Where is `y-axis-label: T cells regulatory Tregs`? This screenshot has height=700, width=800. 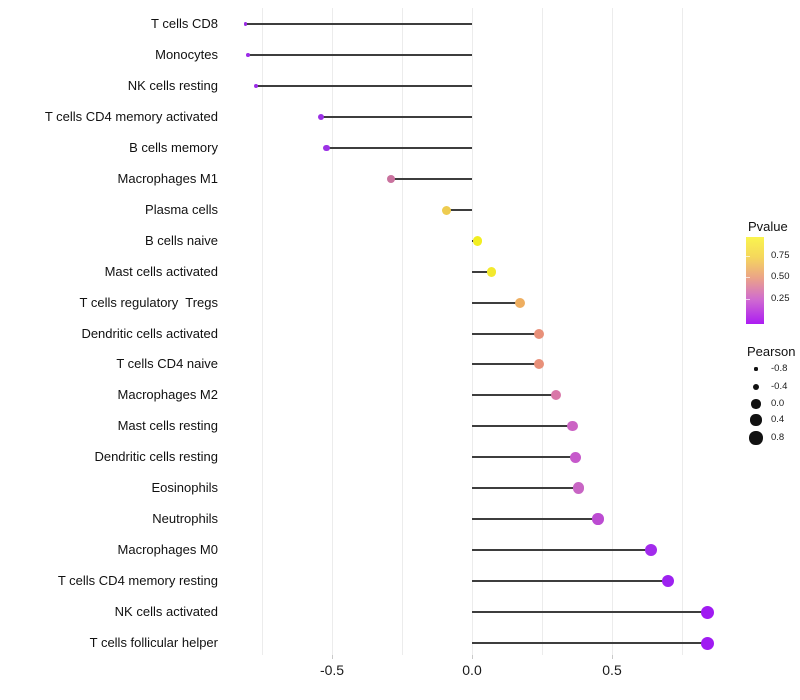 y-axis-label: T cells regulatory Tregs is located at coordinates (148, 302).